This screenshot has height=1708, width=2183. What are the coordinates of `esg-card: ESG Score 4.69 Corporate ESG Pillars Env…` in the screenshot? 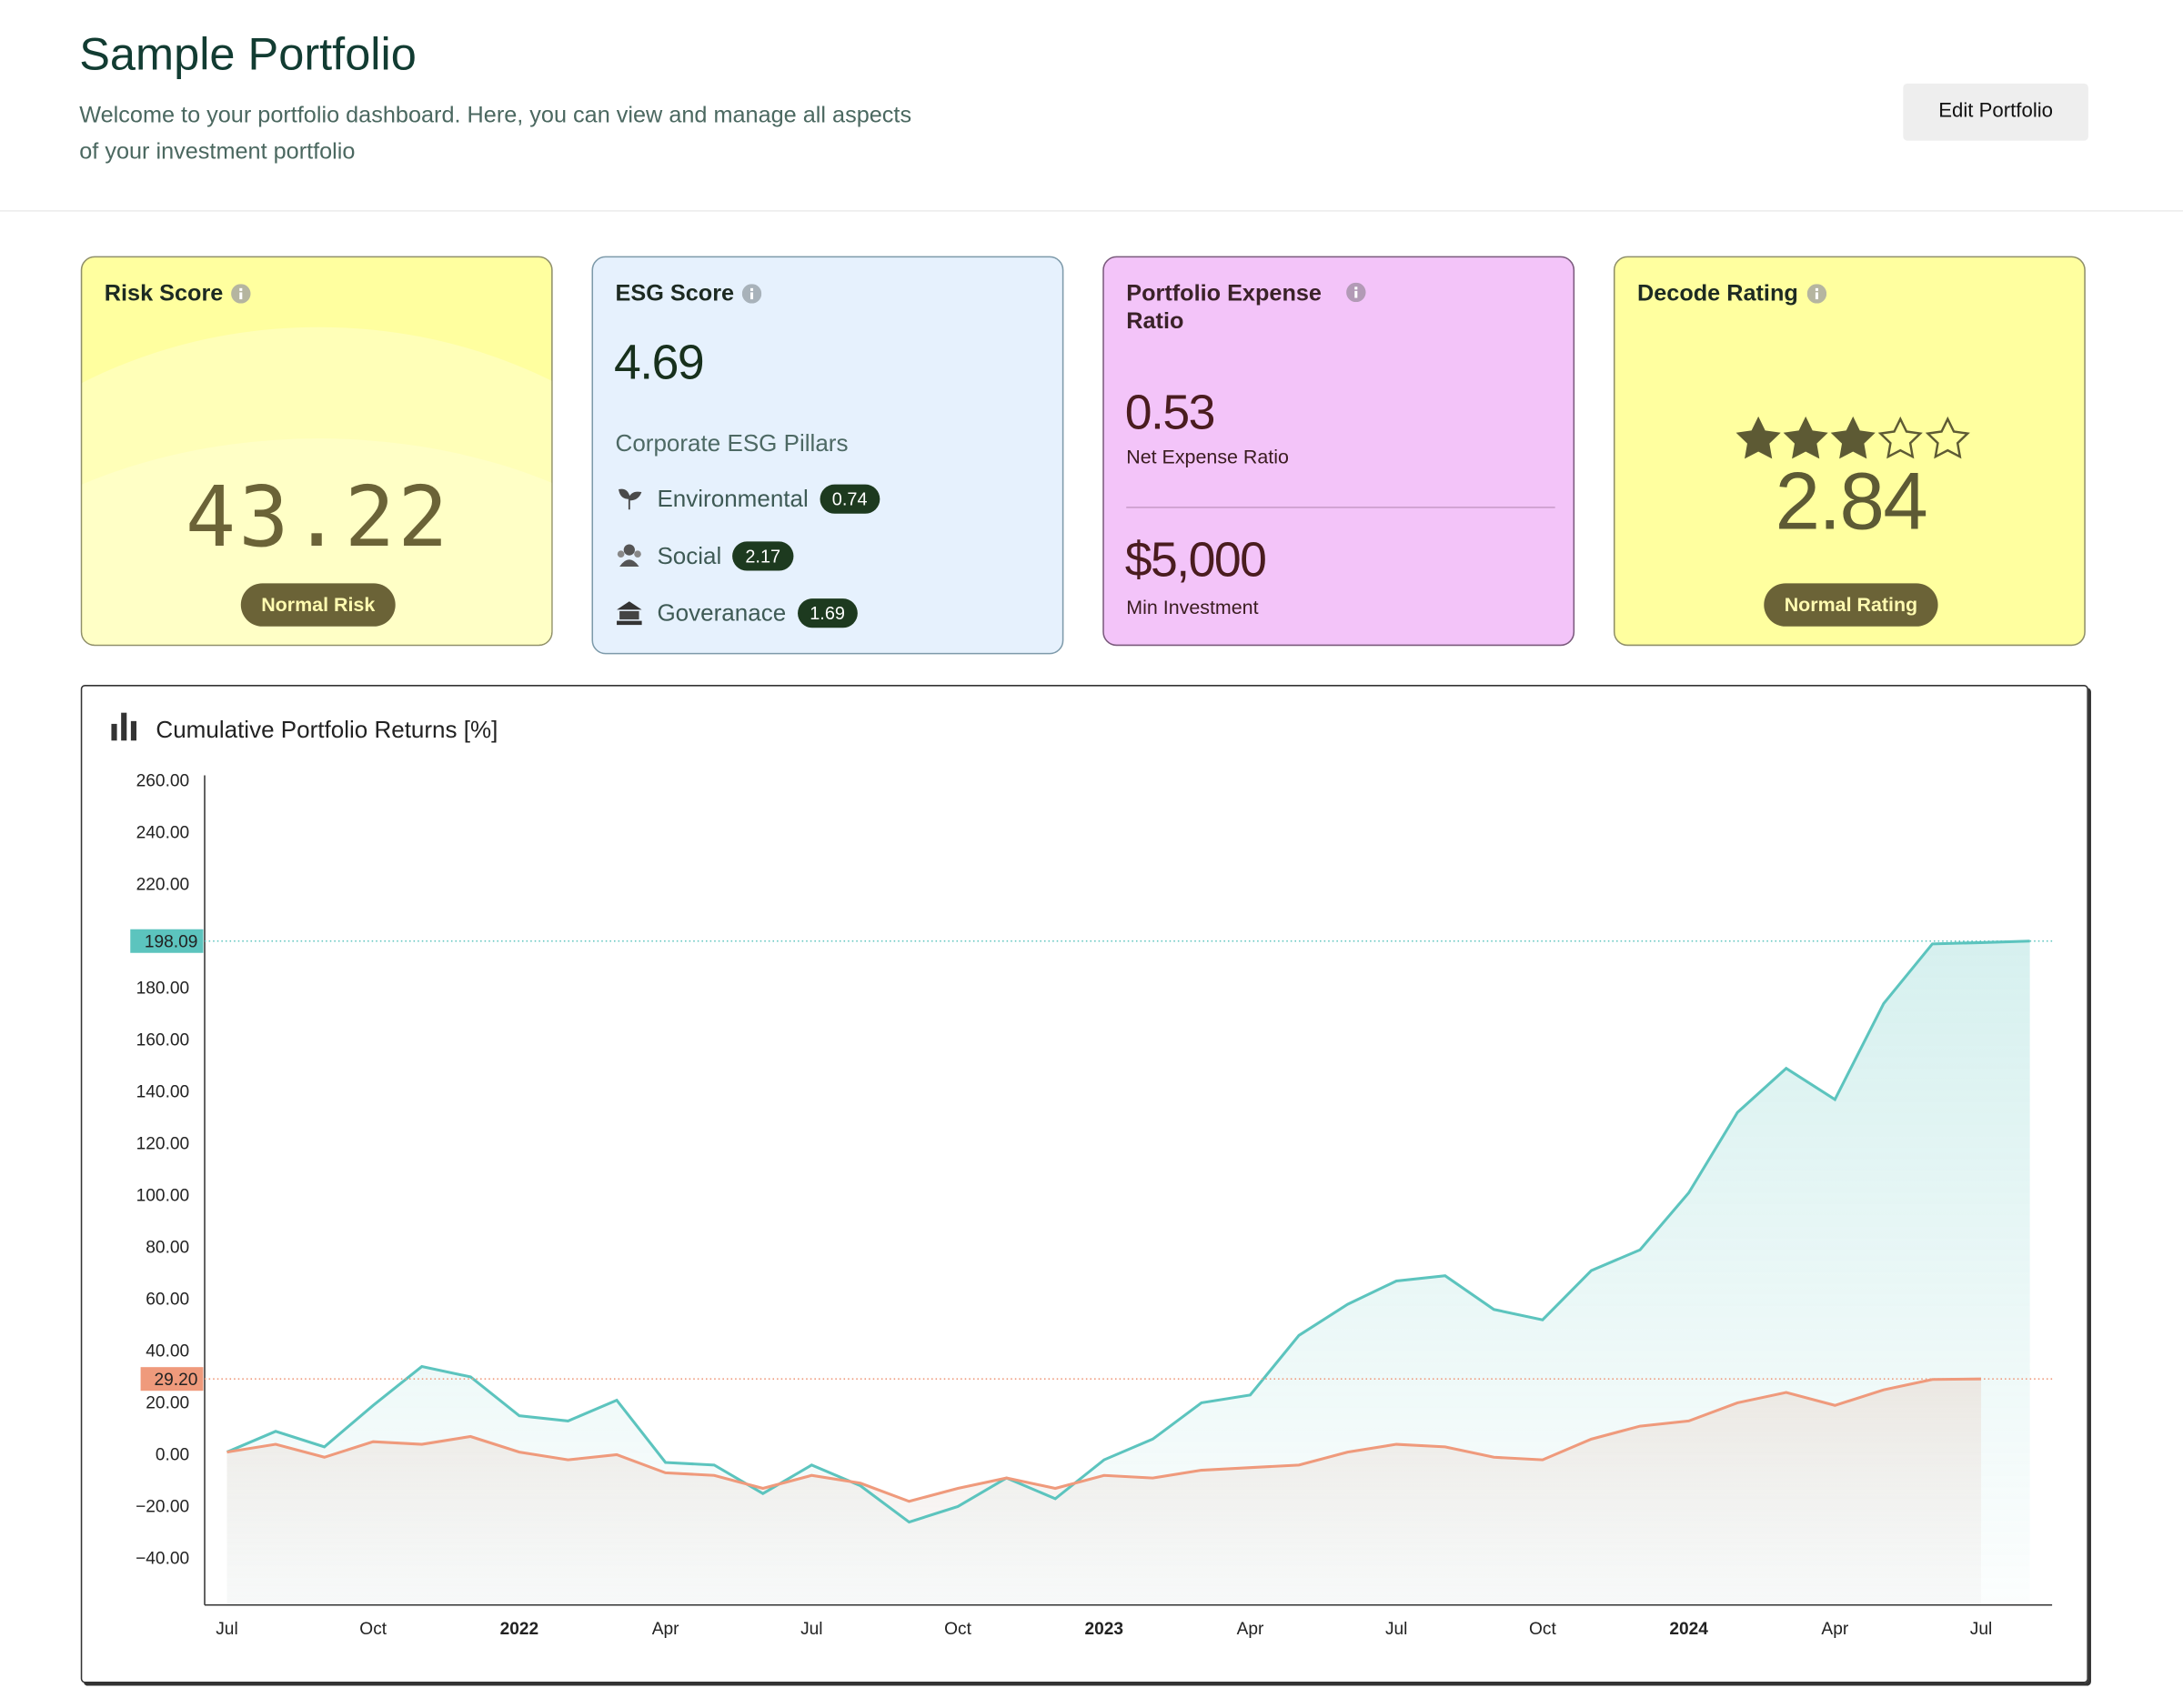 It's located at (827, 455).